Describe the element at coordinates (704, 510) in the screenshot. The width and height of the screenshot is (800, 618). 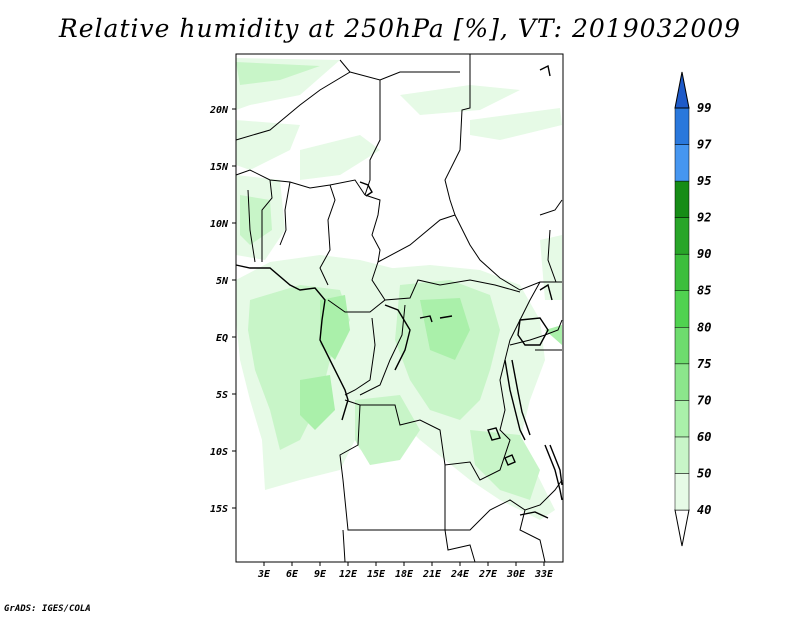
I see `colorbar-label: 40` at that location.